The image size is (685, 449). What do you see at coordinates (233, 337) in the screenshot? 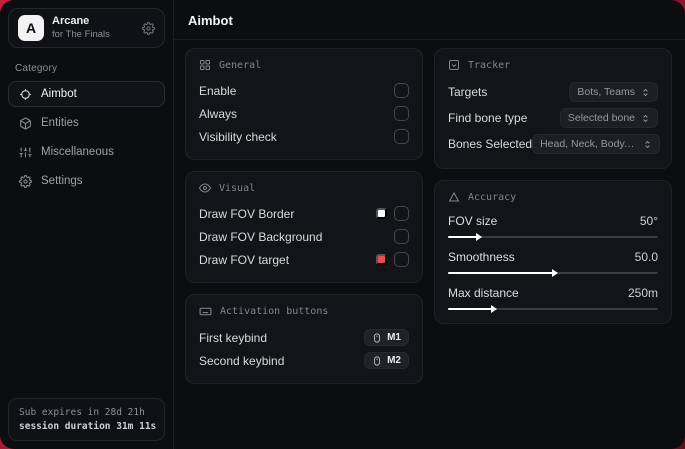
I see `setting-label: First keybind` at bounding box center [233, 337].